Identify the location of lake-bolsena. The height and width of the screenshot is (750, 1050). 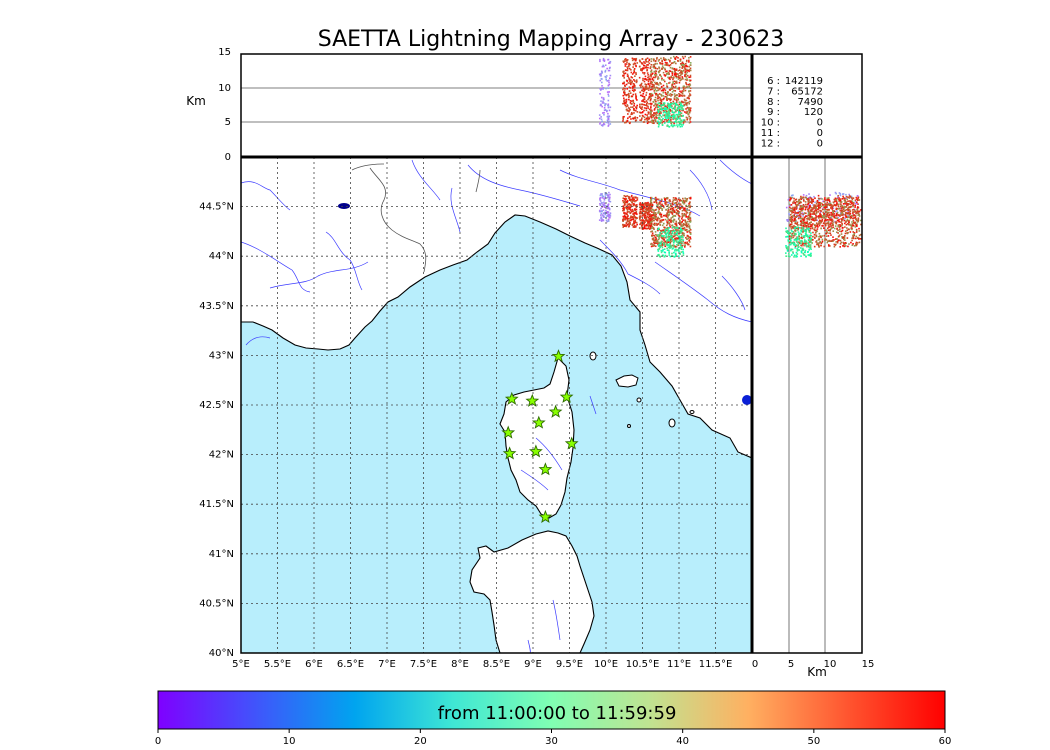
(747, 400).